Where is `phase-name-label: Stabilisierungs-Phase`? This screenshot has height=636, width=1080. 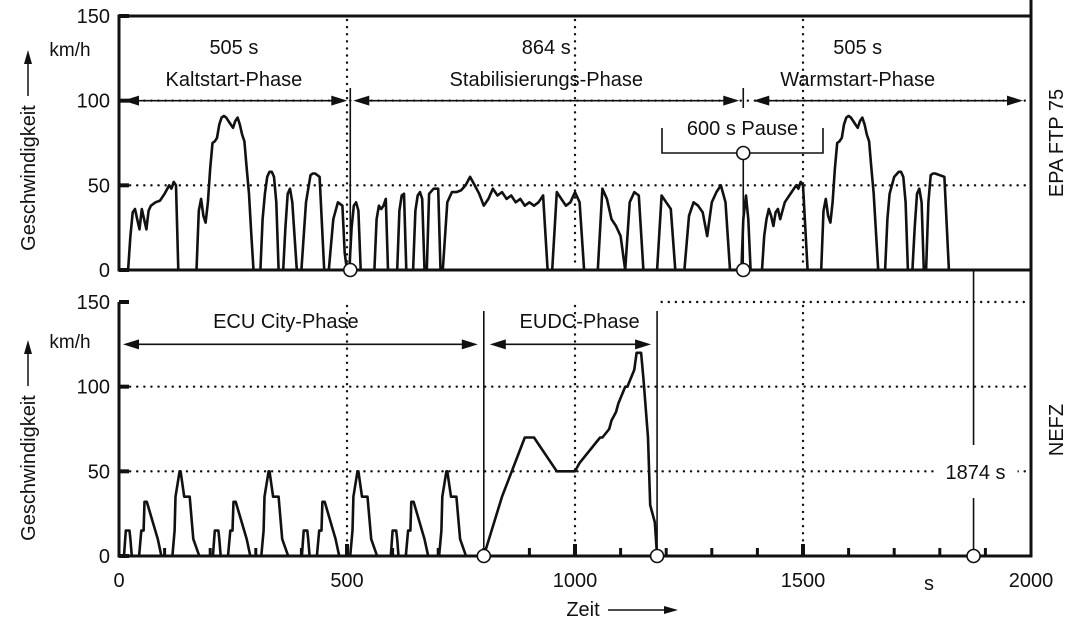 phase-name-label: Stabilisierungs-Phase is located at coordinates (546, 80).